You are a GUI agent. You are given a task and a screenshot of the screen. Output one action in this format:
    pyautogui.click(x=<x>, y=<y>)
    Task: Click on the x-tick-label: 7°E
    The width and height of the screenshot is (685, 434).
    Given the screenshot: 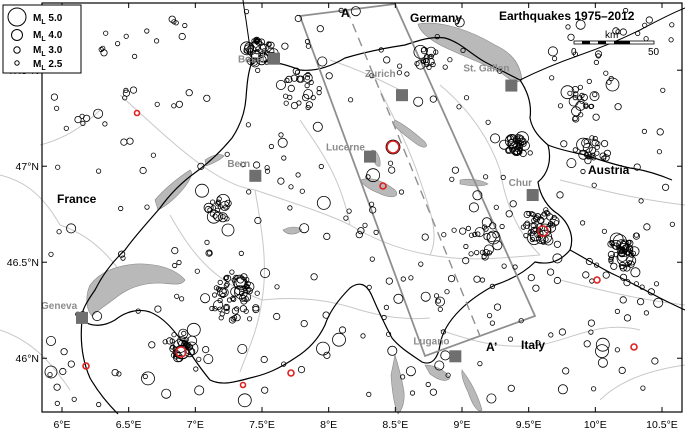 What is the action you would take?
    pyautogui.click(x=195, y=425)
    